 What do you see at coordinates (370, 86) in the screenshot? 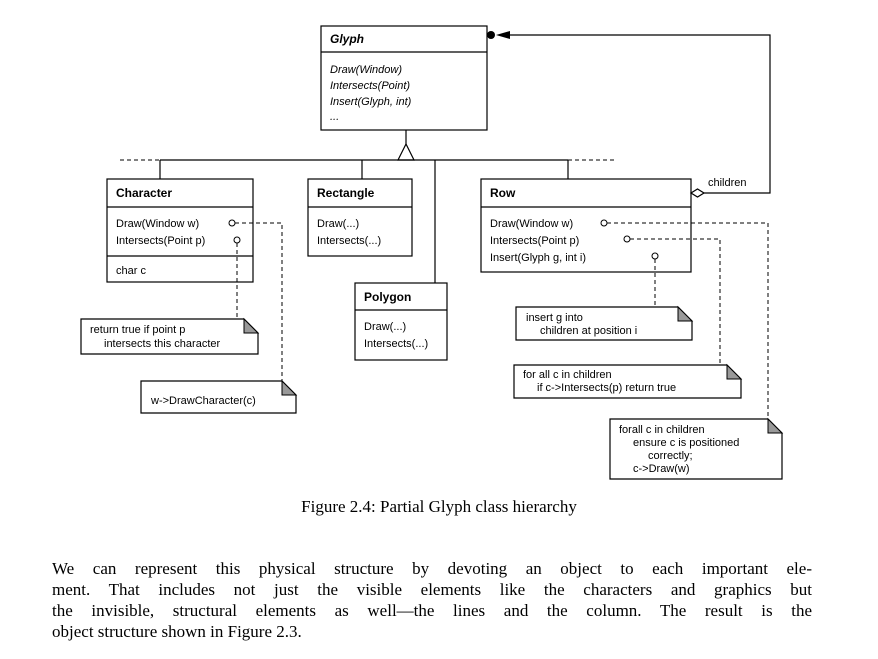
I see `glyph-op-intersects: Intersects(Point)` at bounding box center [370, 86].